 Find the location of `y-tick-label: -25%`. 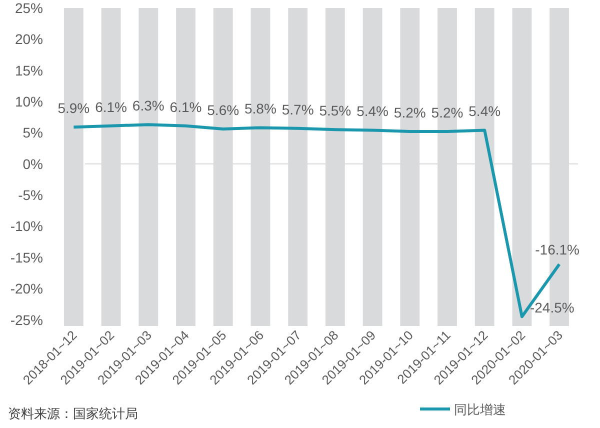

y-tick-label: -25% is located at coordinates (26, 320).